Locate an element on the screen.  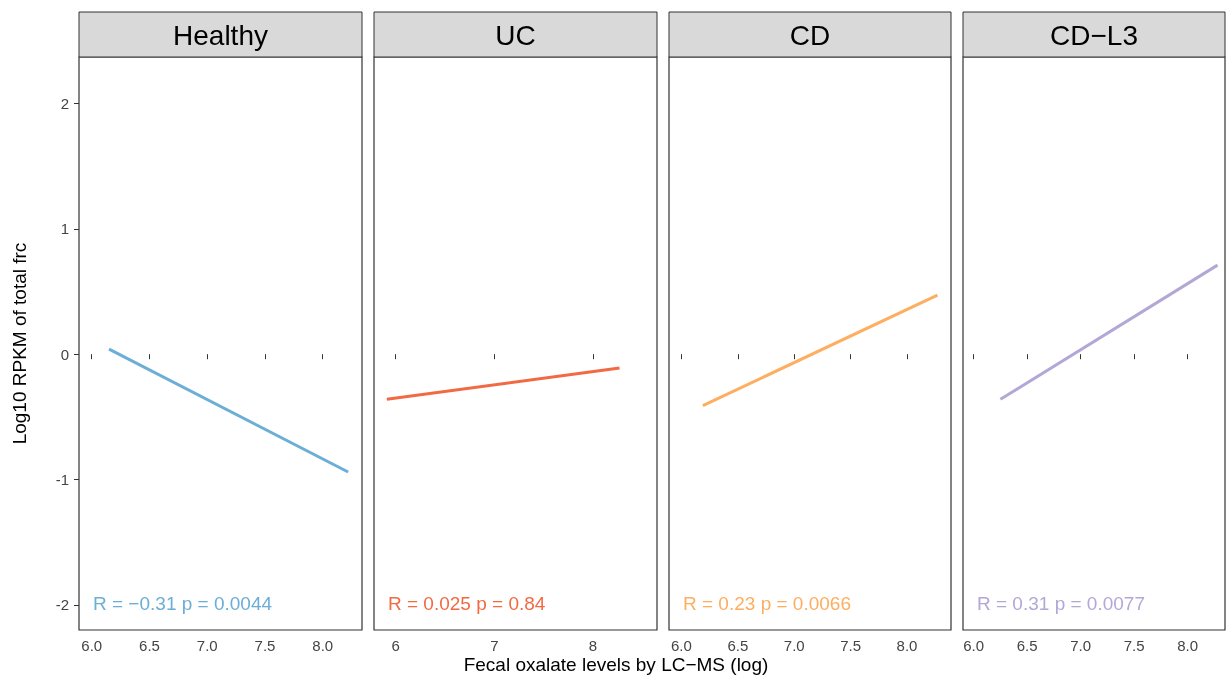
x-axis-title: Fecal oxalate levels by LC−MS (log) is located at coordinates (616, 665).